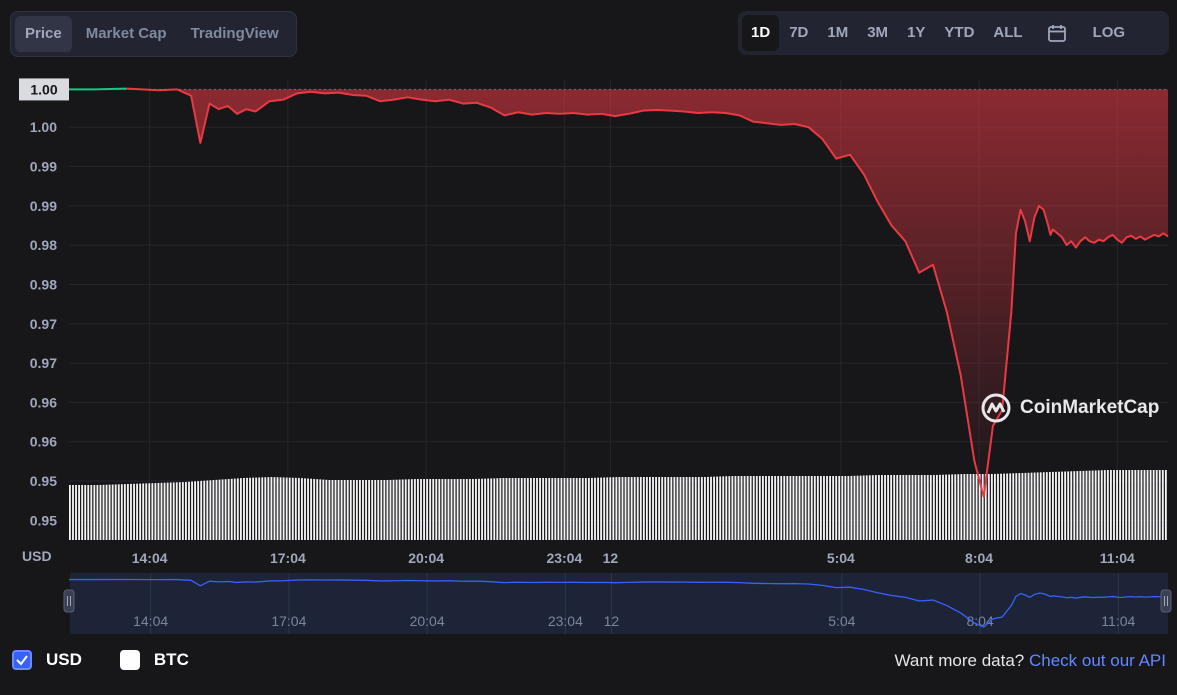  What do you see at coordinates (234, 33) in the screenshot?
I see `tab-tradingview: TradingView` at bounding box center [234, 33].